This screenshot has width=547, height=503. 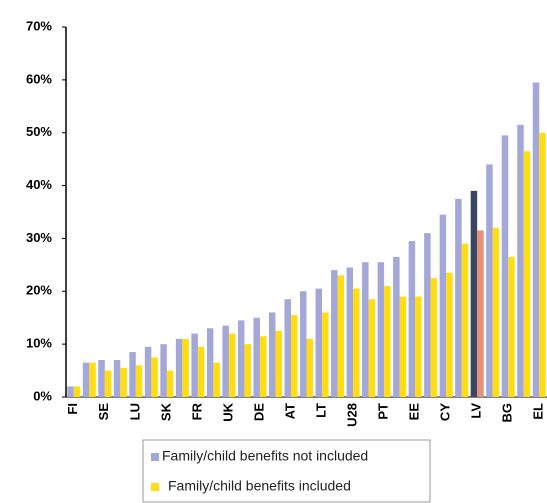 I want to click on y-tick-label: 20%, so click(x=39, y=290).